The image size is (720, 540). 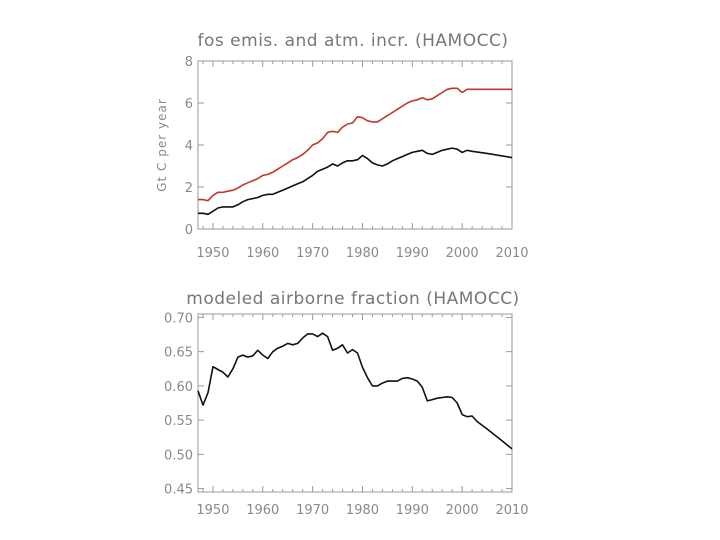 I want to click on y-tick-label: 0.45, so click(x=178, y=490).